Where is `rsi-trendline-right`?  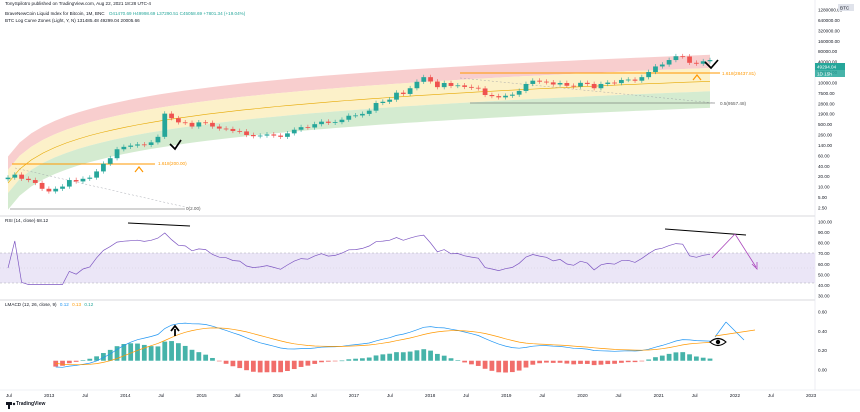 rsi-trendline-right is located at coordinates (705, 232).